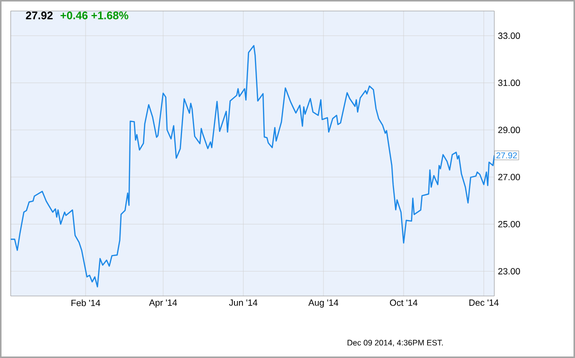  I want to click on y-tick-label: 29.00, so click(509, 130).